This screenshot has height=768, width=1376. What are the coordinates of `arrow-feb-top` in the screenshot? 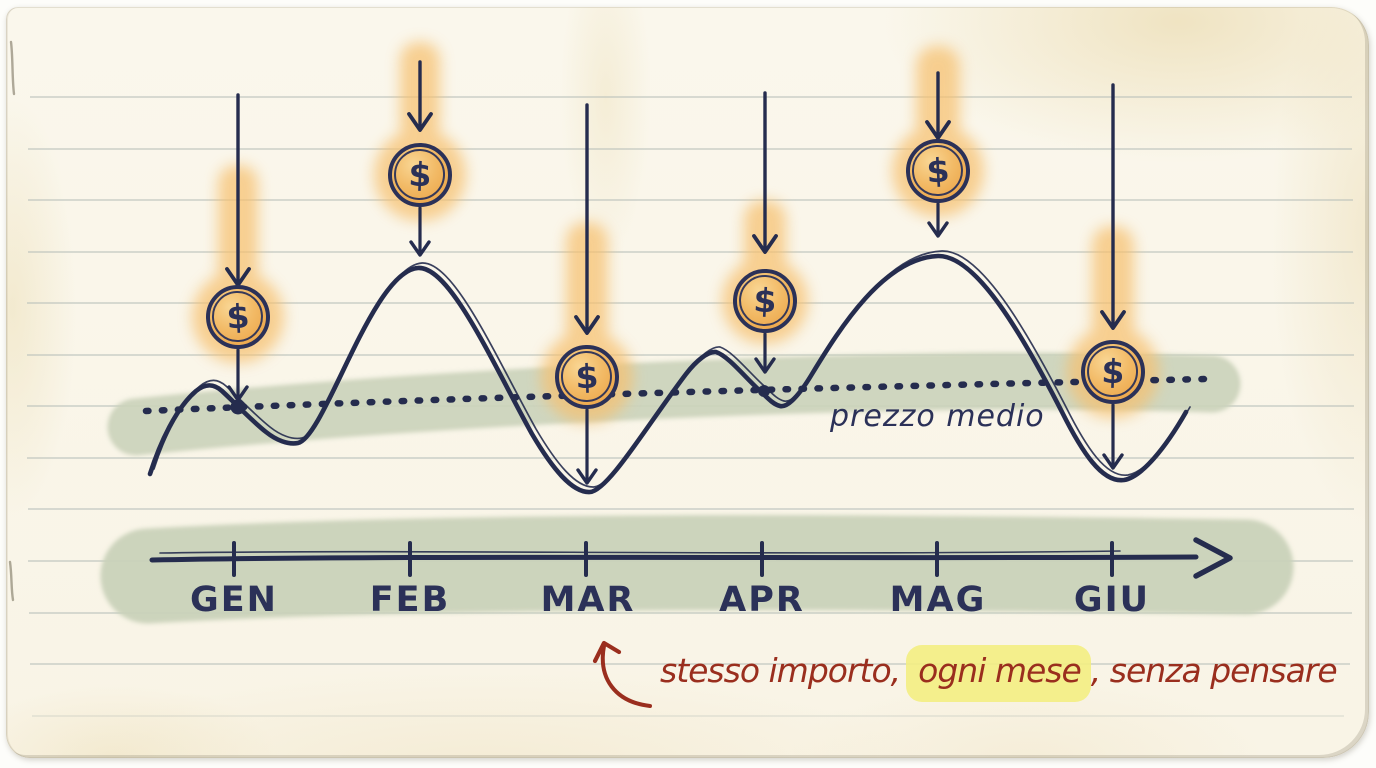 It's located at (420, 96).